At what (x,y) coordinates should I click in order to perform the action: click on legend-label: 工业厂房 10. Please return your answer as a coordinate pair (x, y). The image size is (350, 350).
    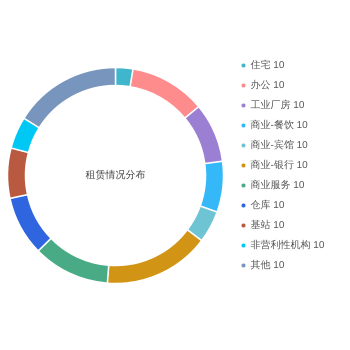
    Looking at the image, I should click on (277, 105).